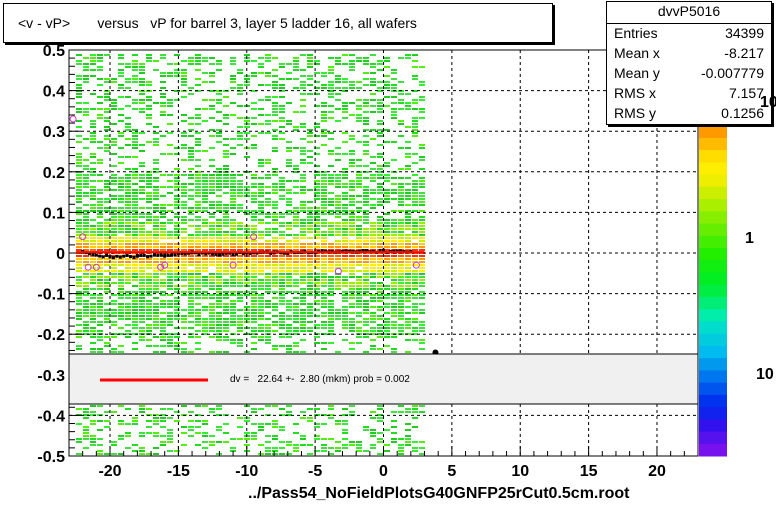 Image resolution: width=776 pixels, height=506 pixels. I want to click on stats-divider, so click(689, 23).